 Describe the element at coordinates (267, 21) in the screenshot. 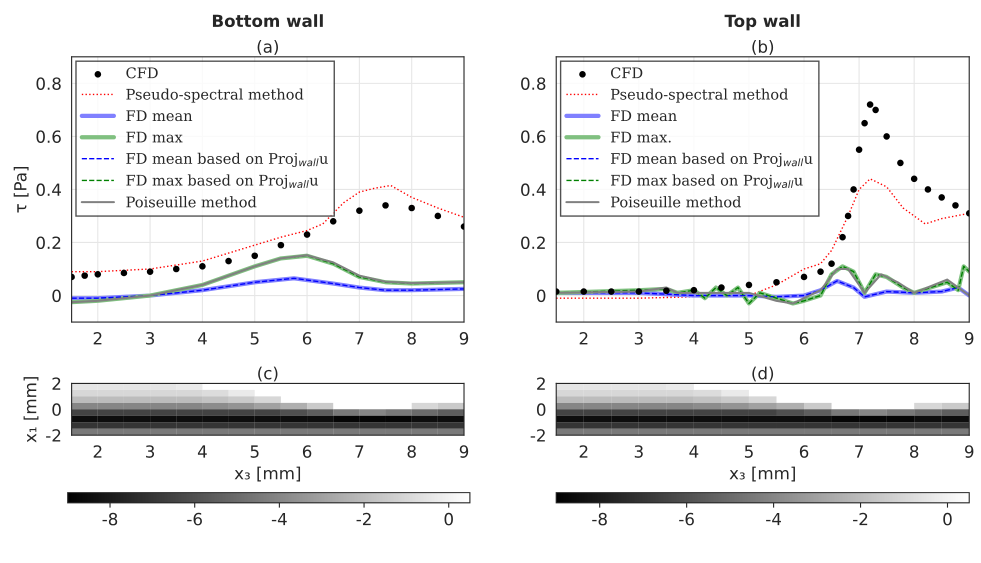

I see `chart-title: Bottom wall` at that location.